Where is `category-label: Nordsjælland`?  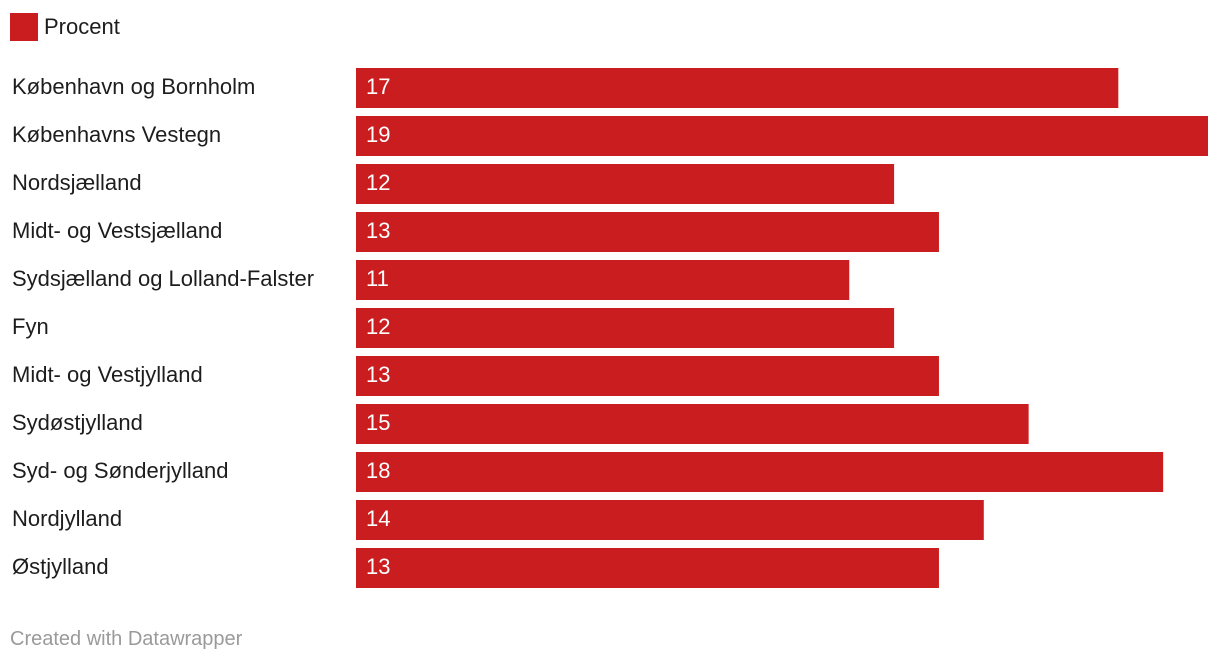 category-label: Nordsjælland is located at coordinates (77, 182).